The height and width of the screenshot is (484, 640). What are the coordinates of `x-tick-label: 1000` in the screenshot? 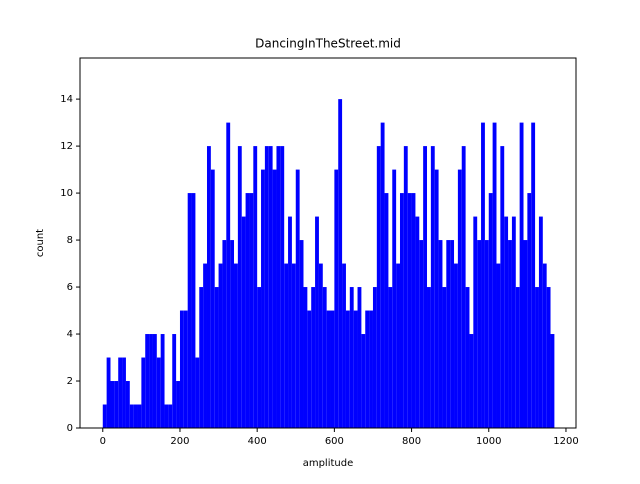 It's located at (488, 441).